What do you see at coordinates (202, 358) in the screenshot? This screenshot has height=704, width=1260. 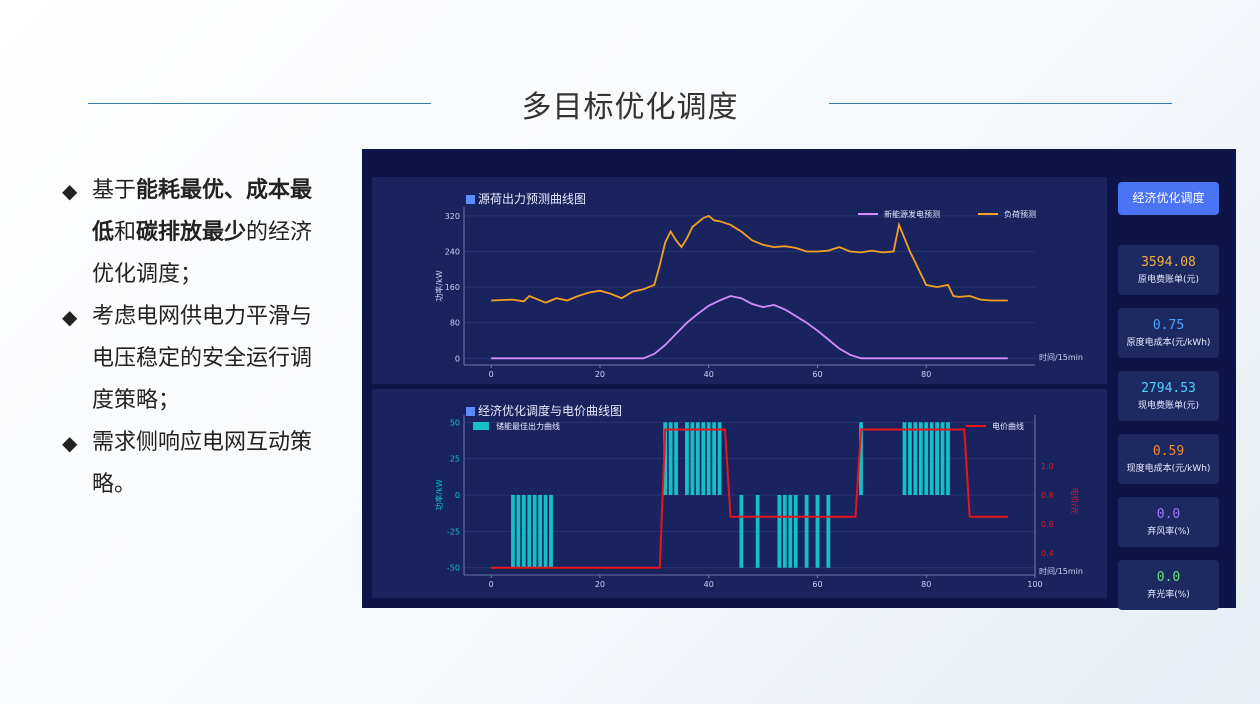 I see `bullet-run: 考虑电网供电力平滑与电压稳定的安全运行调度策略；` at bounding box center [202, 358].